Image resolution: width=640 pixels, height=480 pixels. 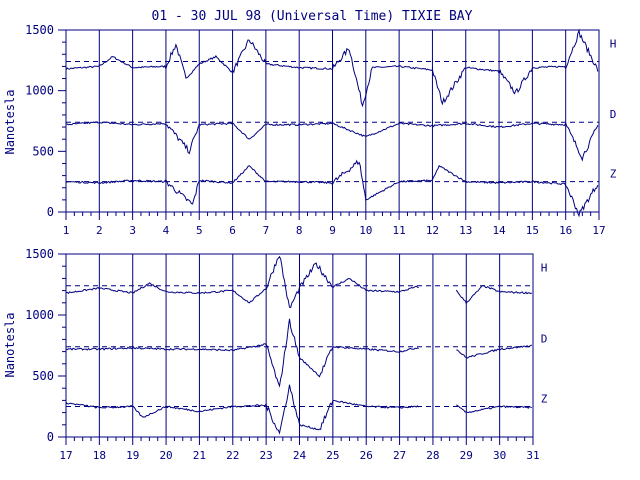 What do you see at coordinates (232, 230) in the screenshot?
I see `x-tick-label: 6` at bounding box center [232, 230].